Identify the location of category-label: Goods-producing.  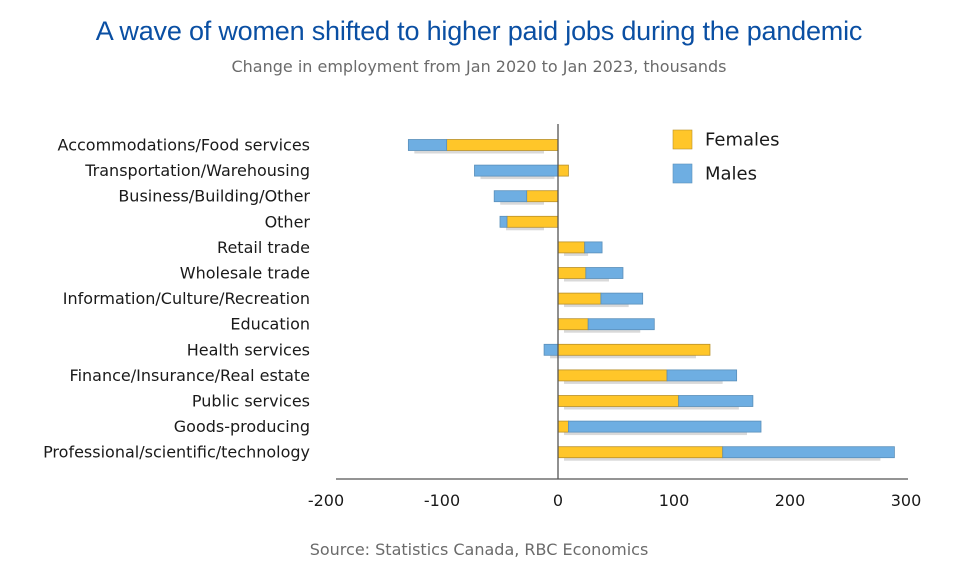
(242, 426).